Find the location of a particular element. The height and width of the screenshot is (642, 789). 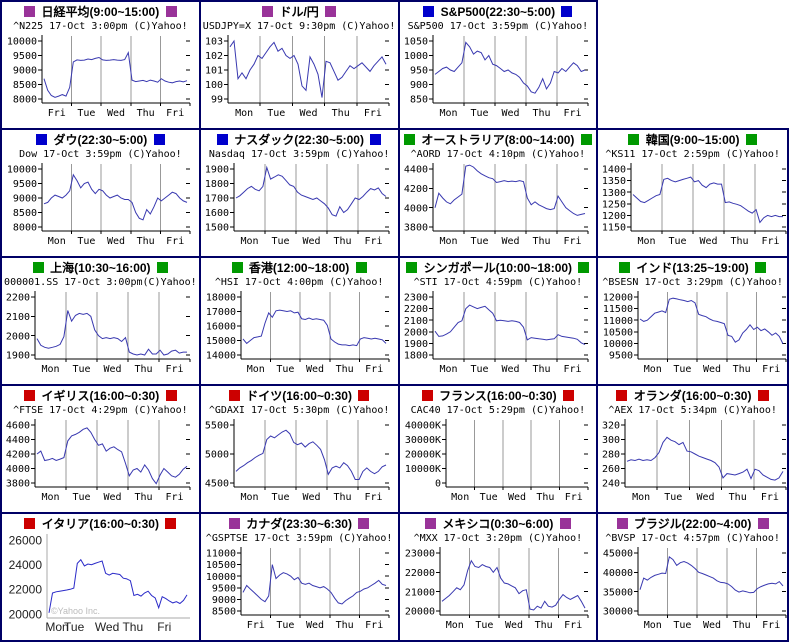

chart-title: フランス(16:00~0:30) is located at coordinates (498, 396).